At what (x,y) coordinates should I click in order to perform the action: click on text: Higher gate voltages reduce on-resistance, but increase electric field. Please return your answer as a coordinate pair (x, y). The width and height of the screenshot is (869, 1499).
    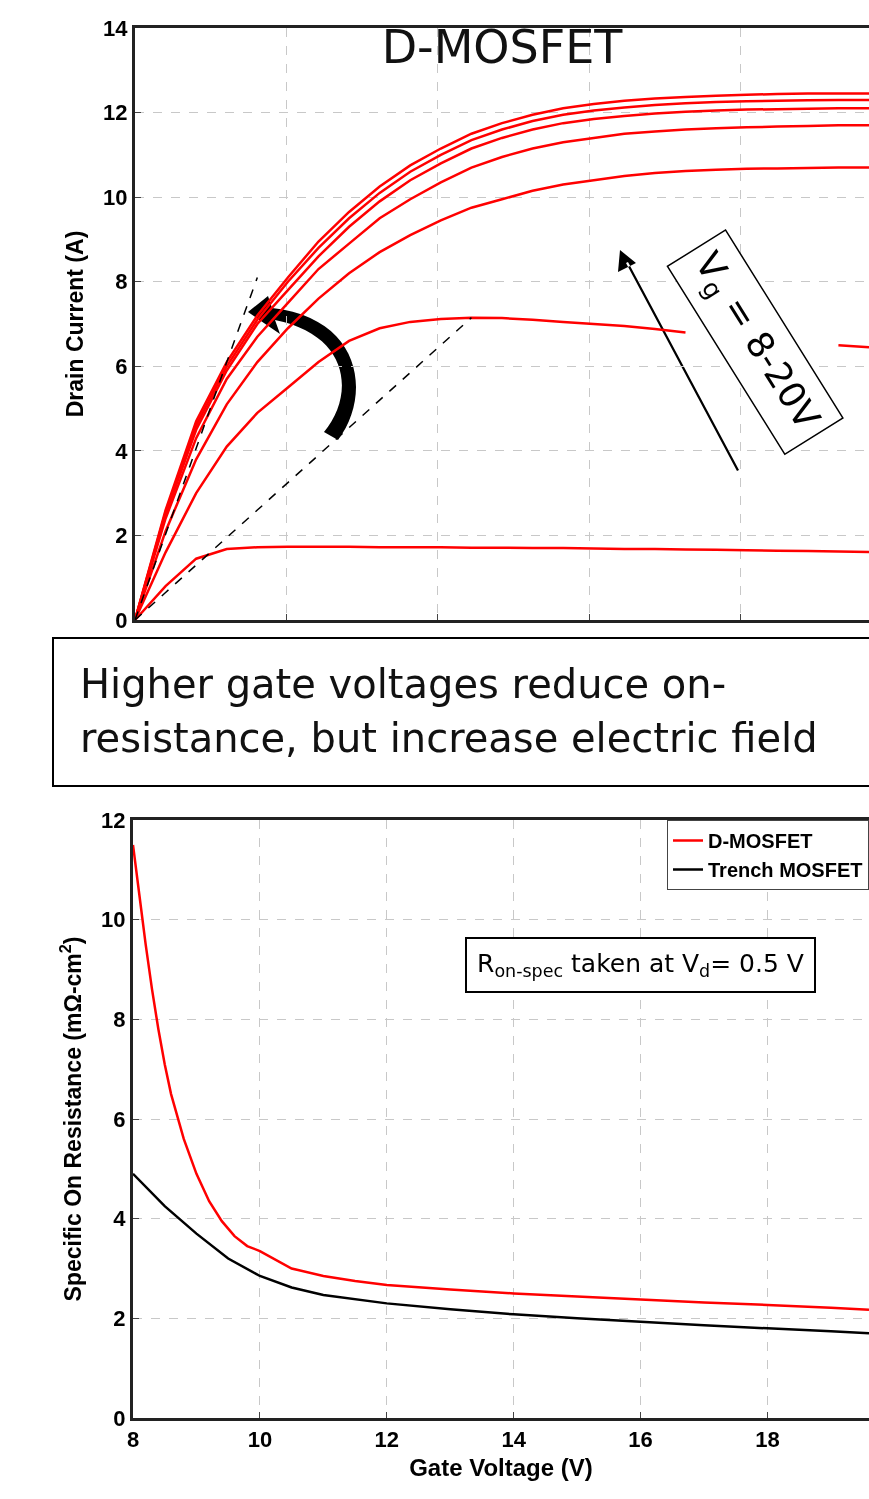
    Looking at the image, I should click on (460, 712).